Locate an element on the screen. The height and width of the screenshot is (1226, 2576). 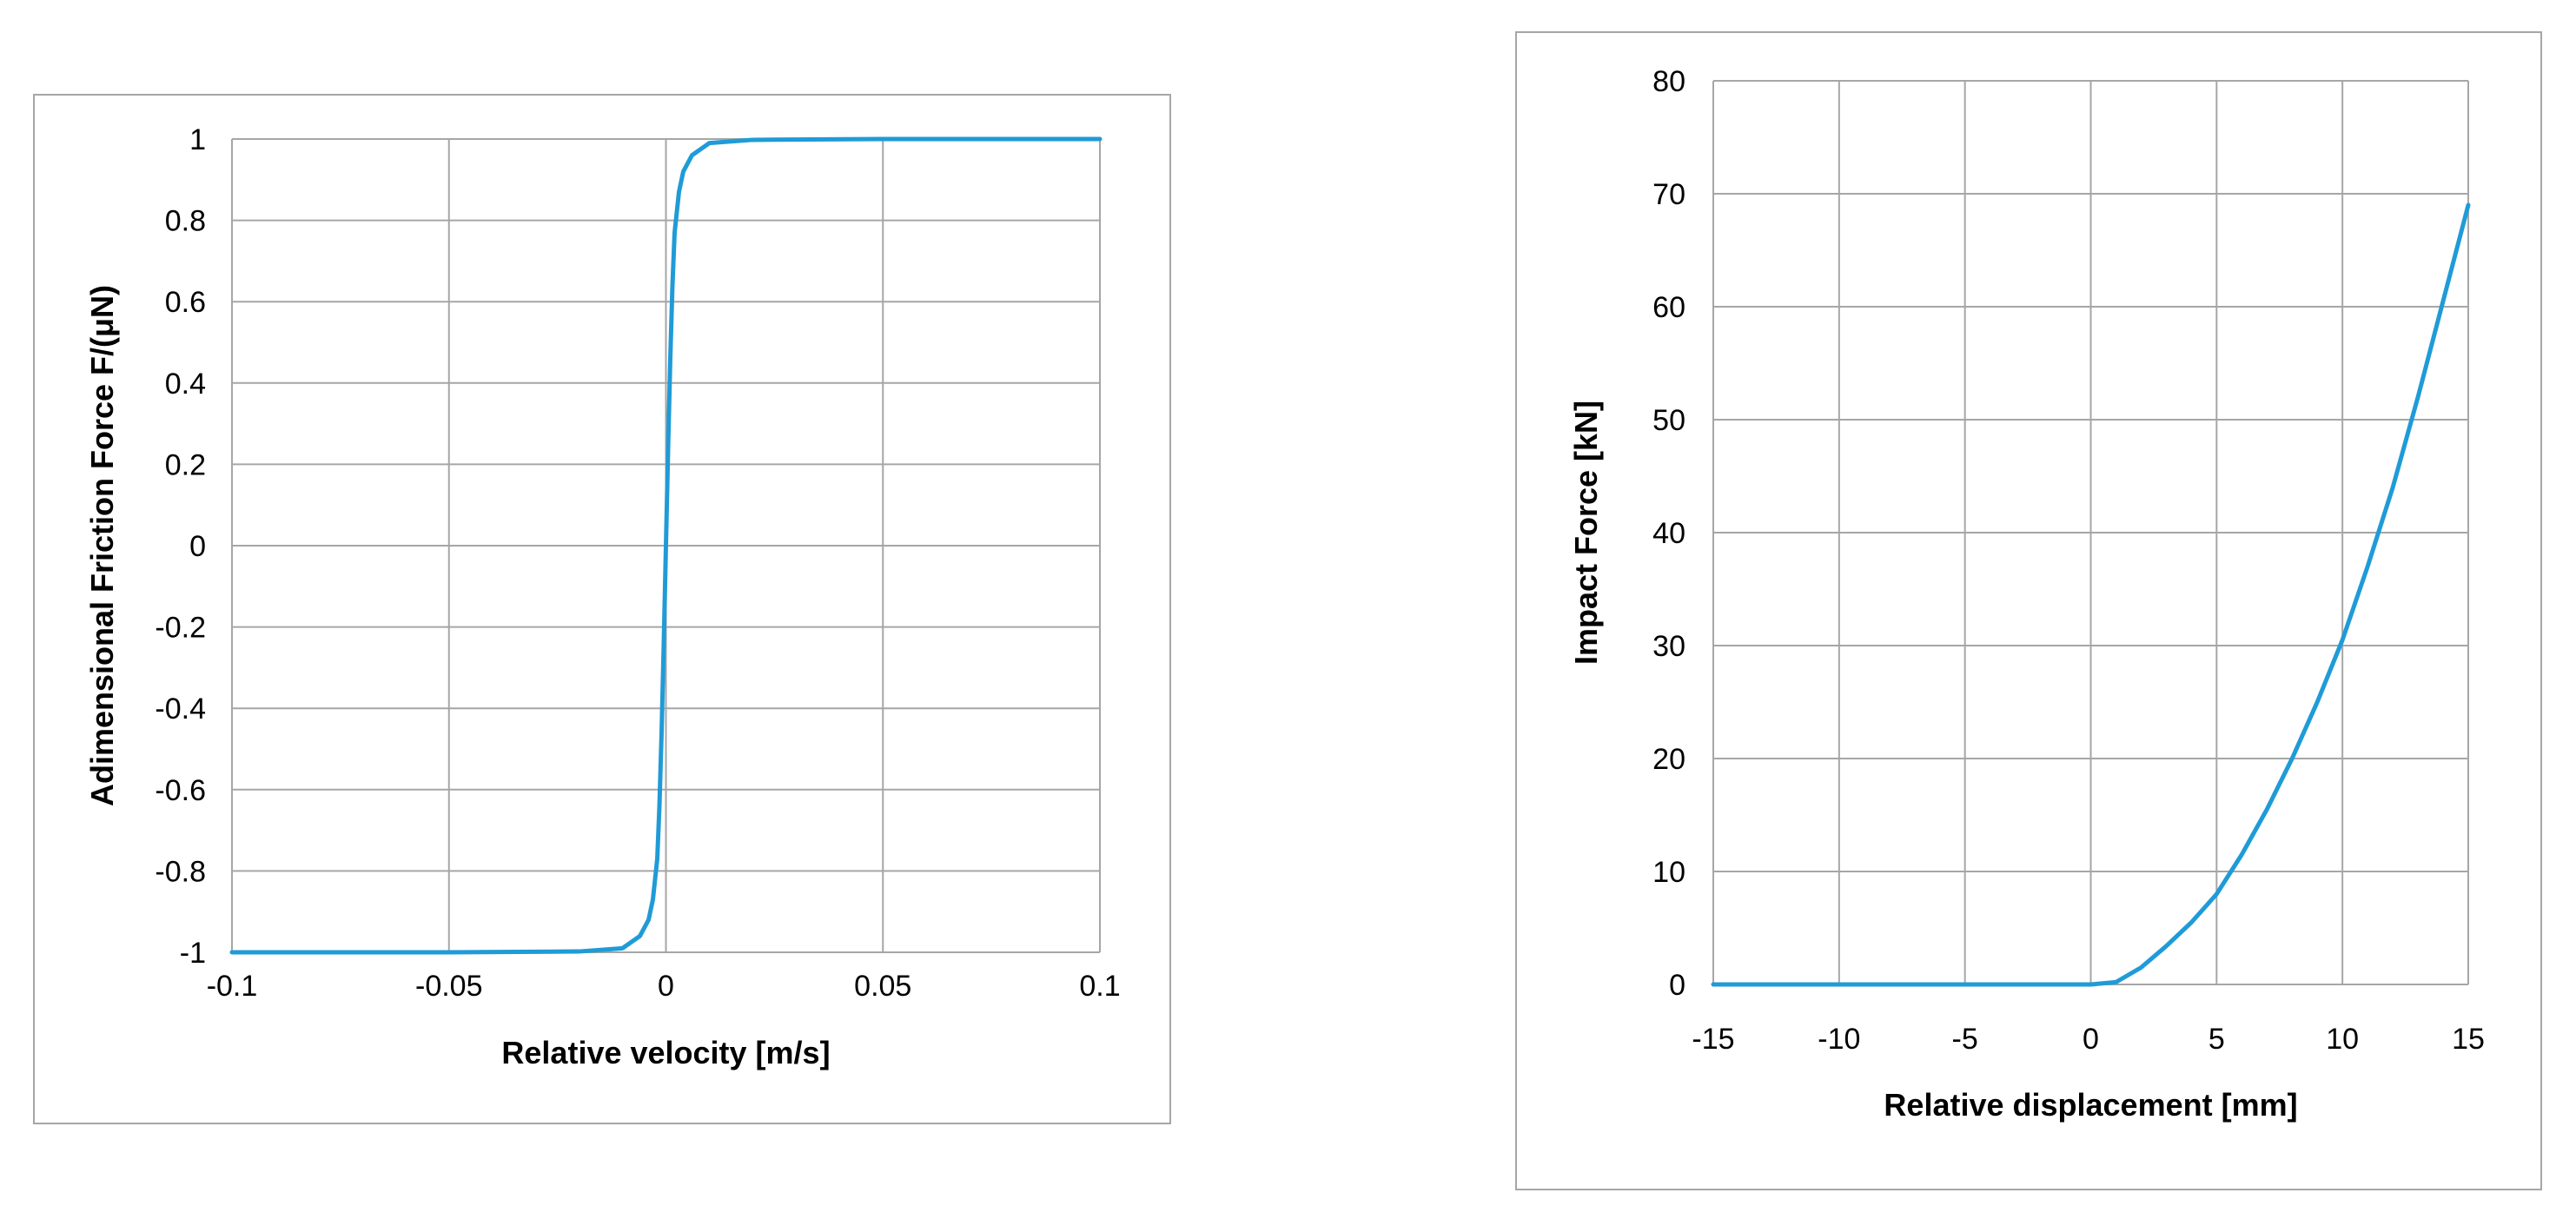
y-tick-label: 1 is located at coordinates (197, 139).